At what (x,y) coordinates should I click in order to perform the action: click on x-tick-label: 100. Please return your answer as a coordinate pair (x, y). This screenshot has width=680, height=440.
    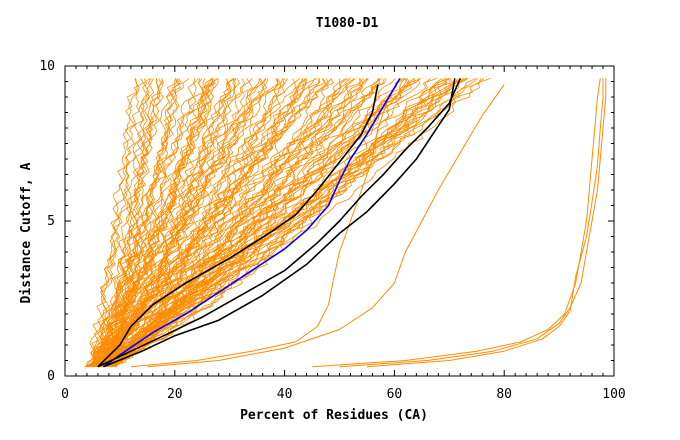
    Looking at the image, I should click on (613, 394).